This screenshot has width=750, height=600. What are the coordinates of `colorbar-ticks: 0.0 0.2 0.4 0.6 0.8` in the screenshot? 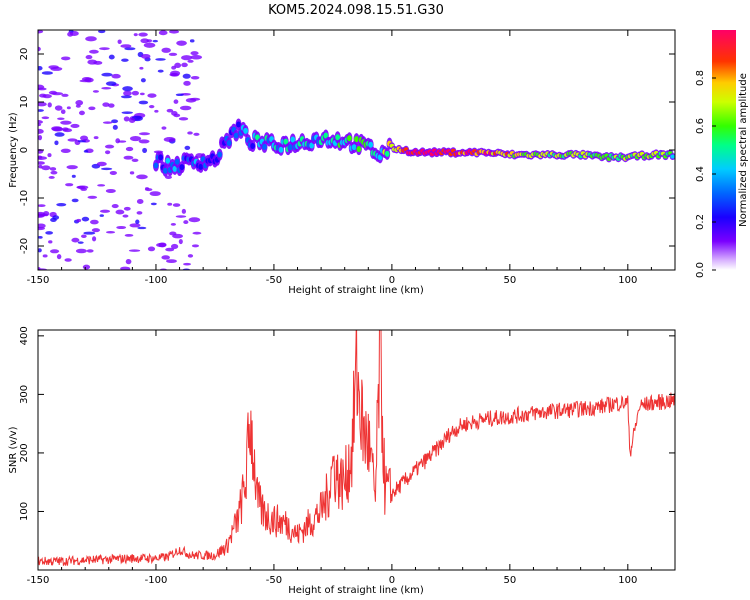 It's located at (705, 174).